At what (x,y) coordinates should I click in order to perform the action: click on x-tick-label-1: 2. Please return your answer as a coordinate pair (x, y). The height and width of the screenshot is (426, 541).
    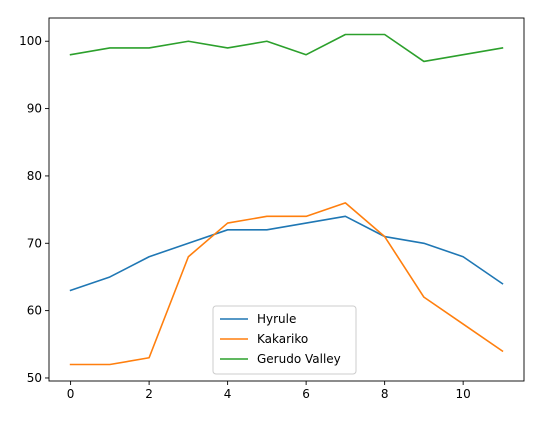
    Looking at the image, I should click on (149, 394).